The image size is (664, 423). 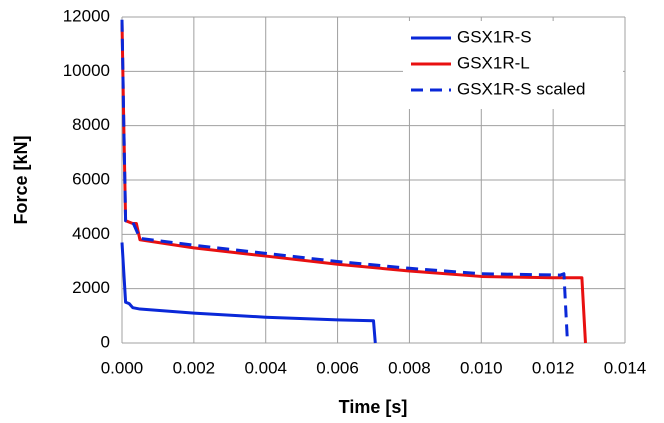 I want to click on x-axis-title: Time [s], so click(x=373, y=407).